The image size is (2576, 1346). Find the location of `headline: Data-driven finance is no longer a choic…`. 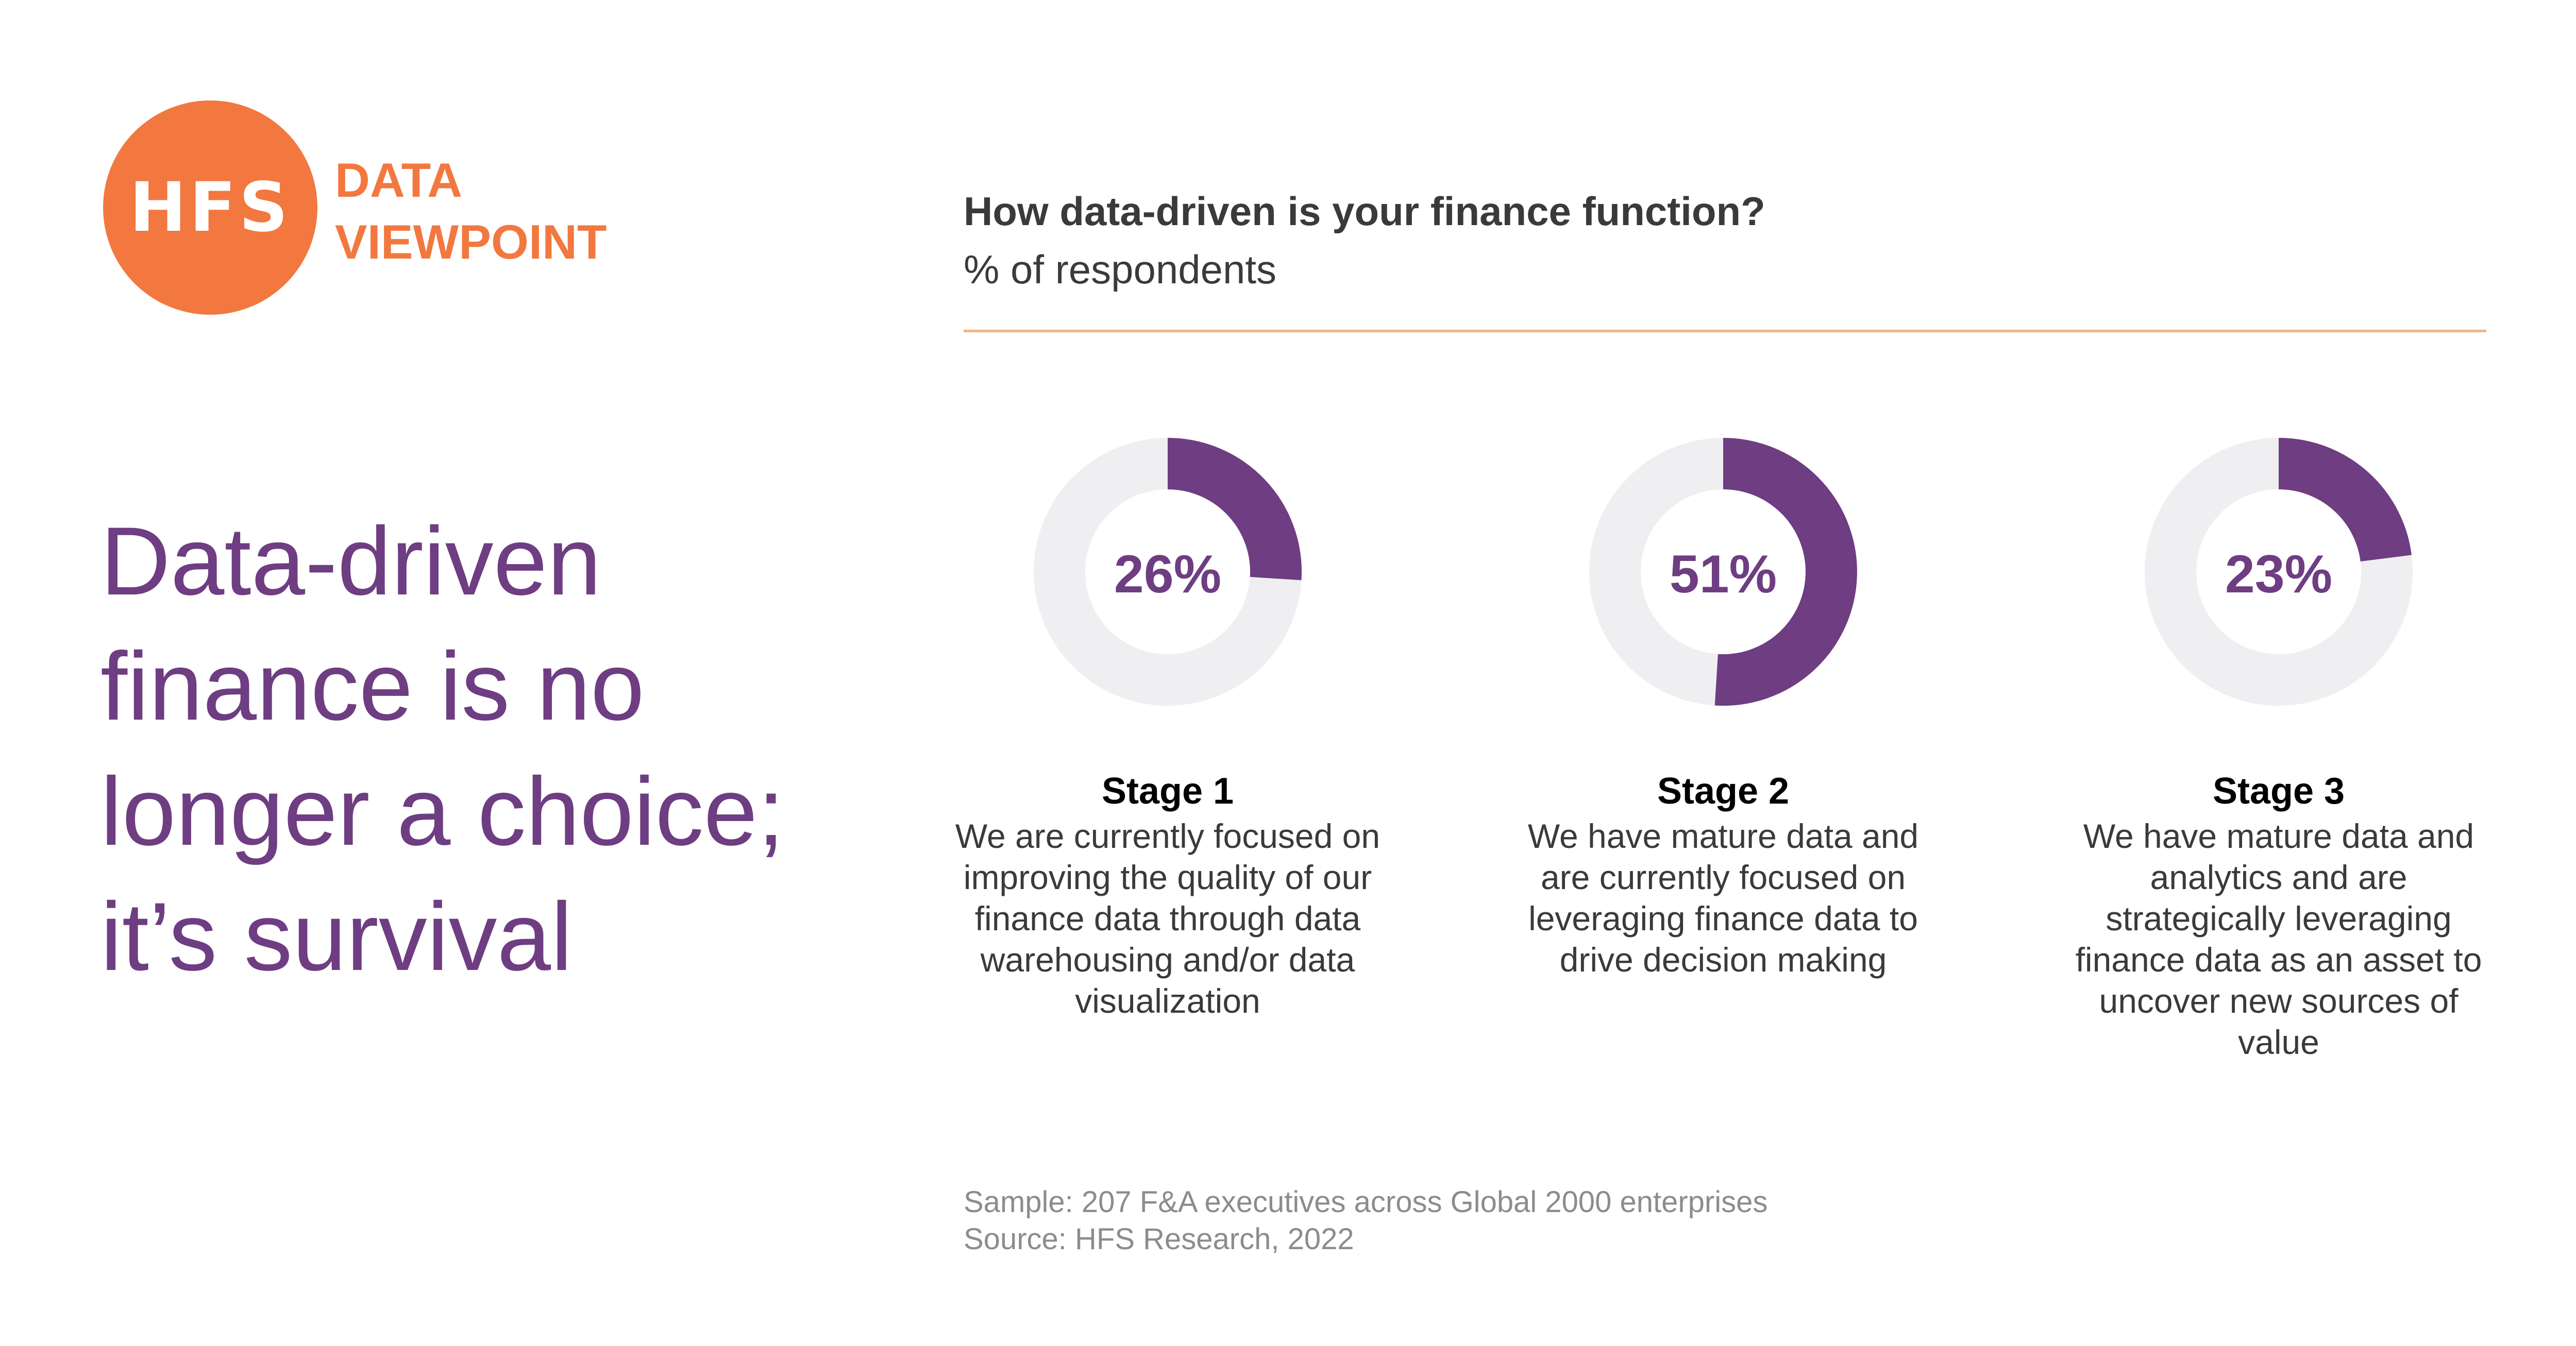

headline: Data-driven finance is no longer a choic… is located at coordinates (442, 749).